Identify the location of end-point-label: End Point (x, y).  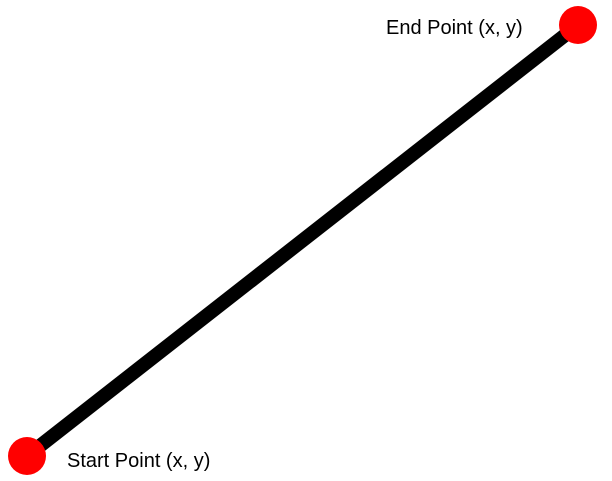
(454, 28).